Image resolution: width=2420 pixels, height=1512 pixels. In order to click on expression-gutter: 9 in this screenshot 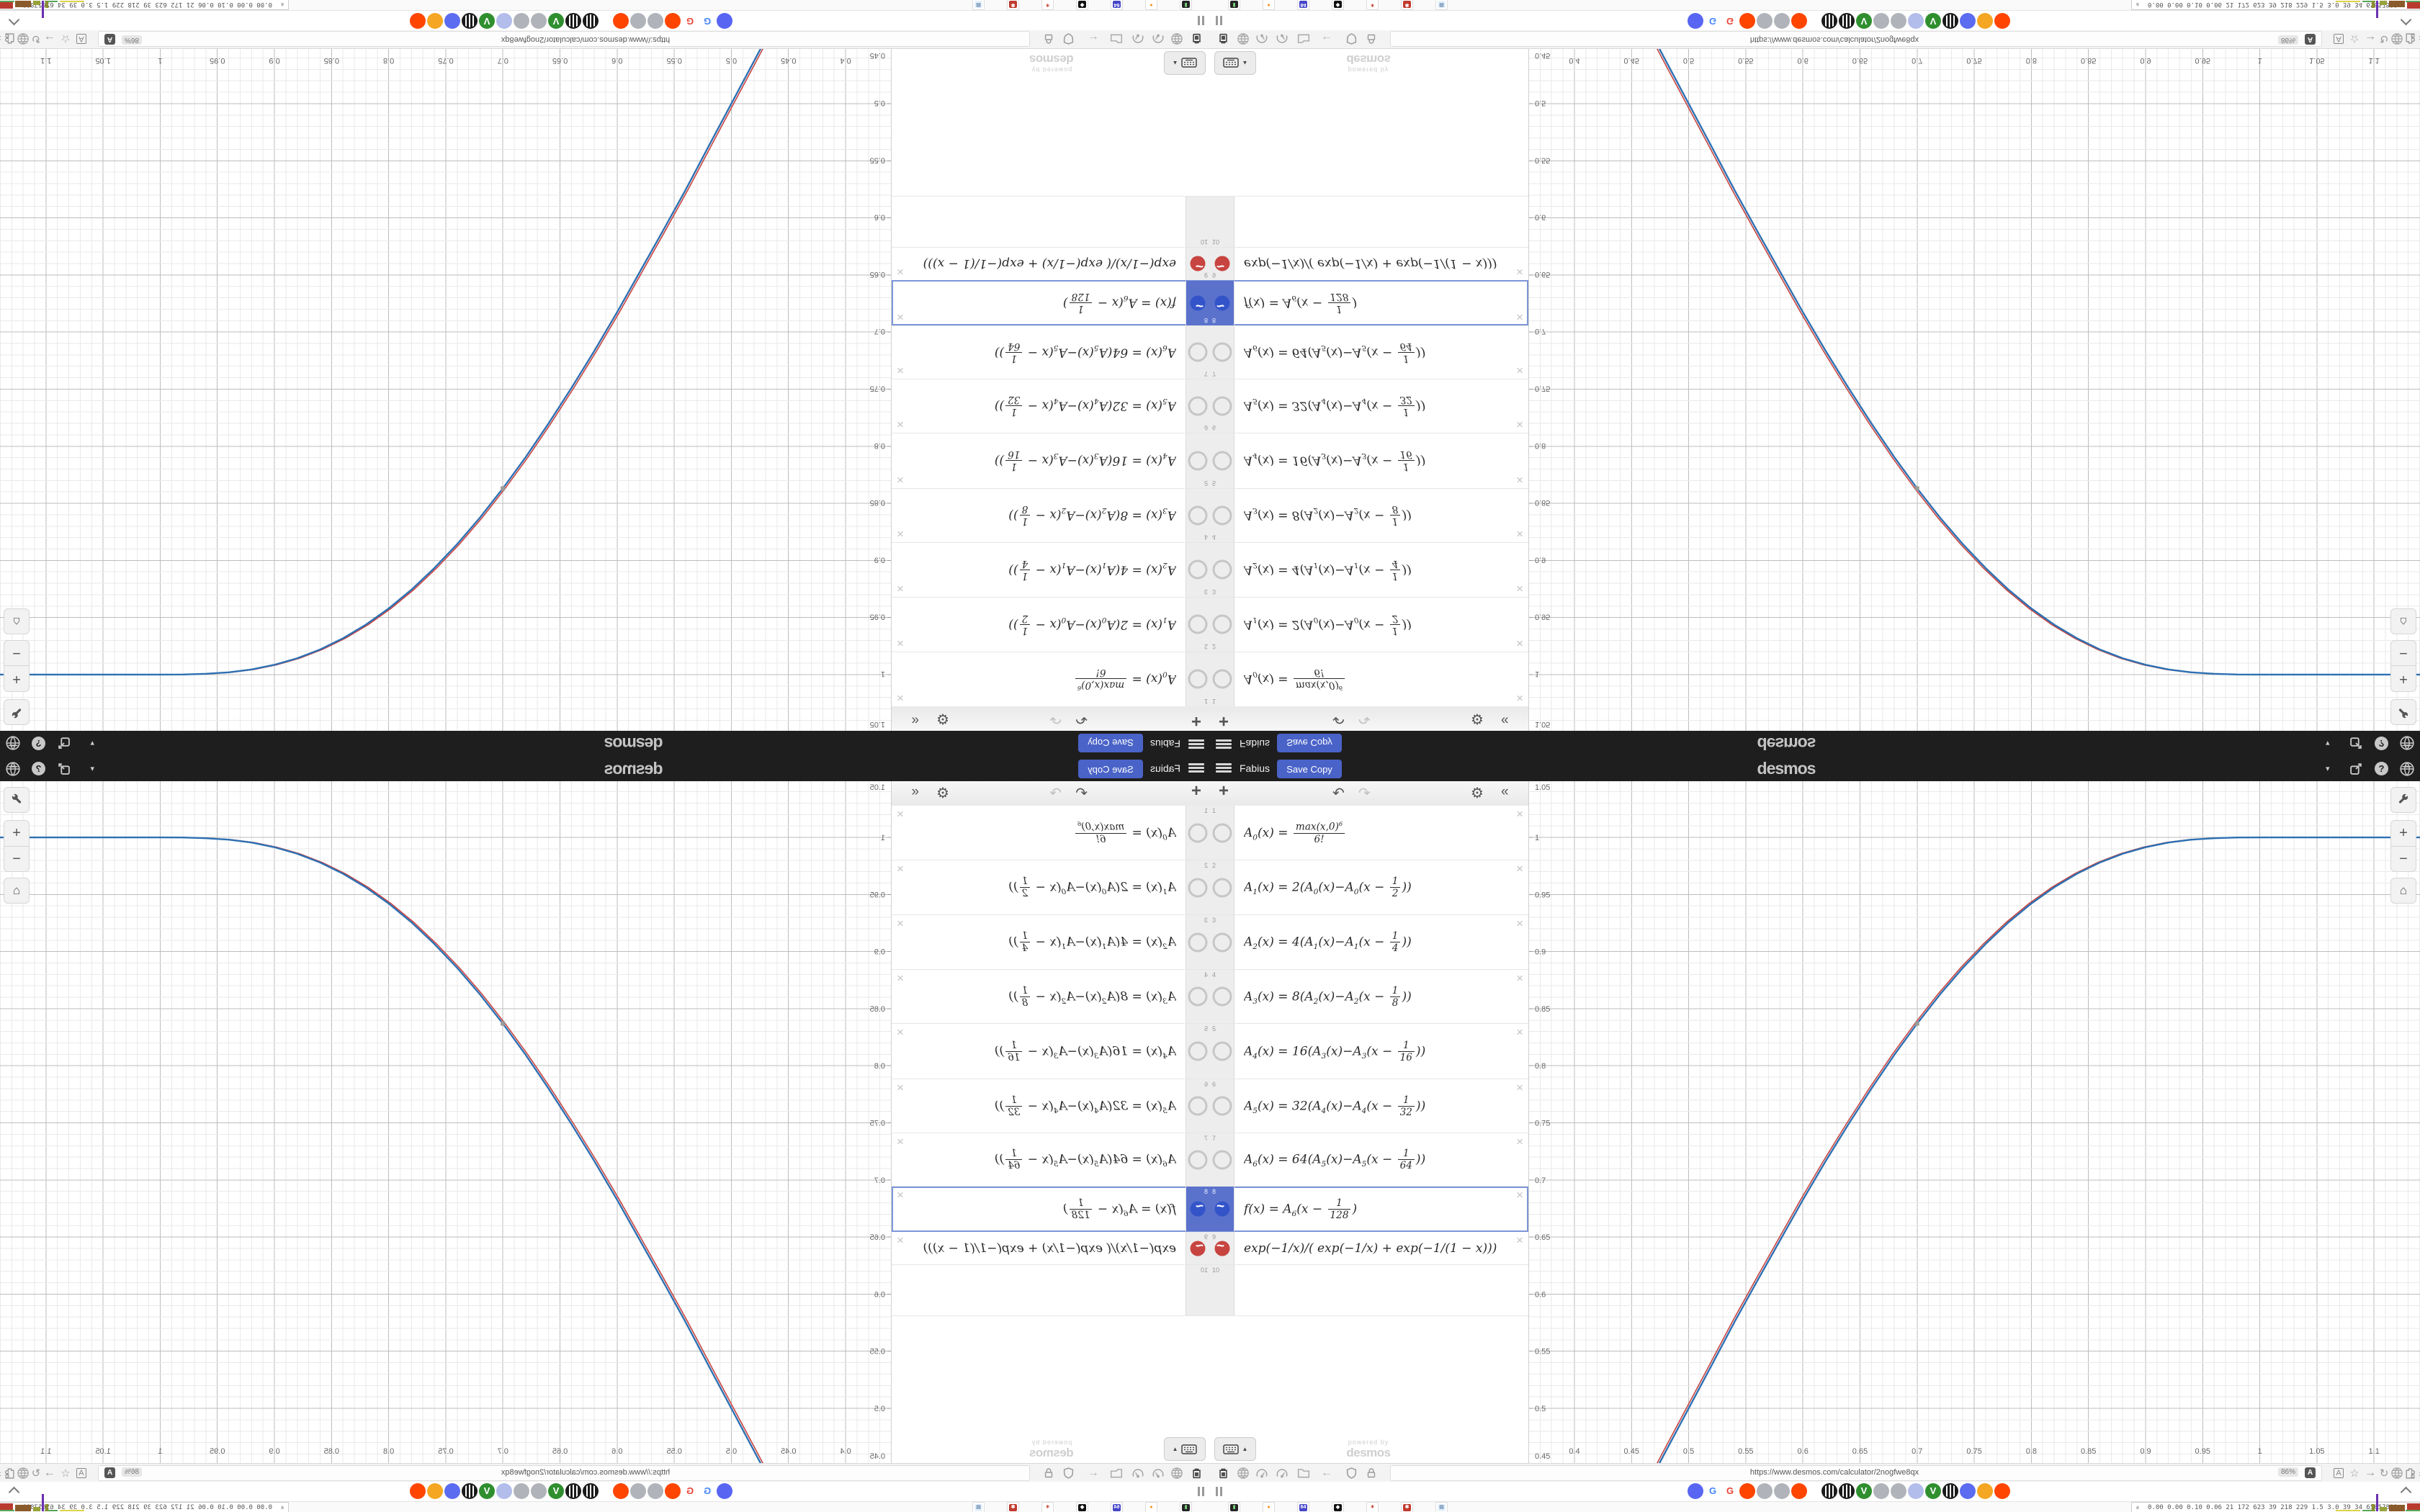, I will do `click(1198, 1248)`.